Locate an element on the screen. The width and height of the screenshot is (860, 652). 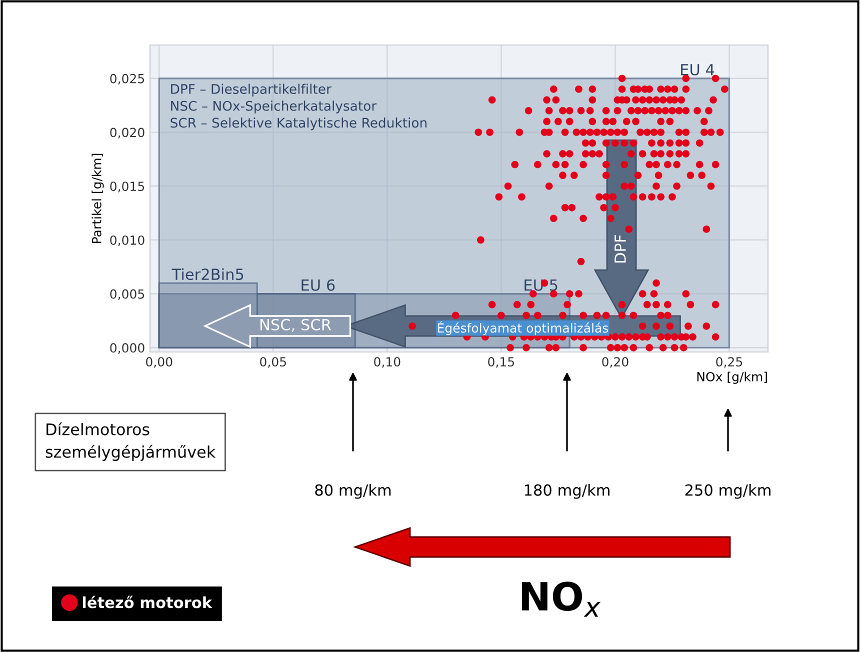
annotation: DPF – Dieselpartikelfilter is located at coordinates (251, 90).